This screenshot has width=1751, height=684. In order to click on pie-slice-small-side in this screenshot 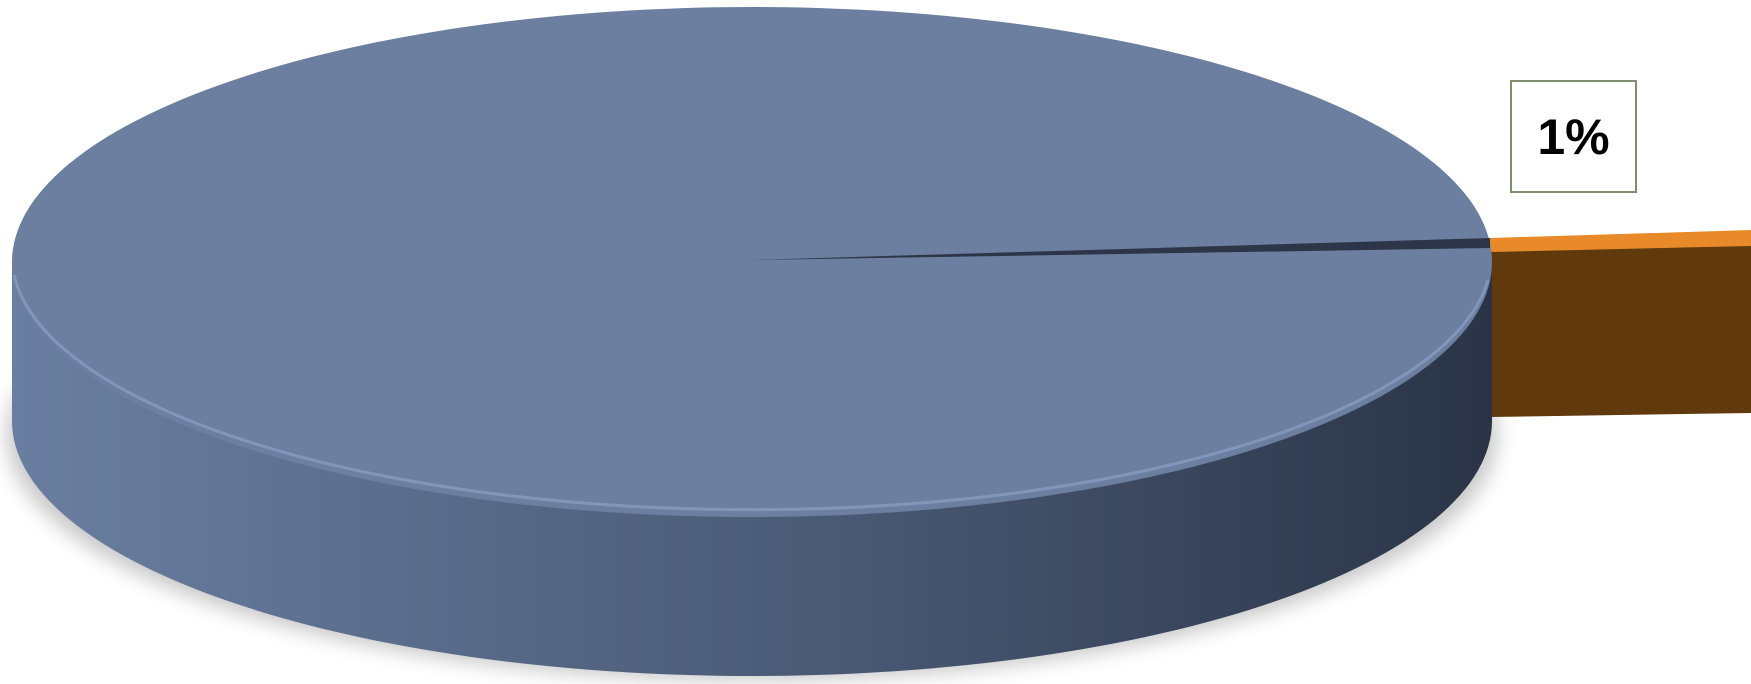, I will do `click(1620, 327)`.